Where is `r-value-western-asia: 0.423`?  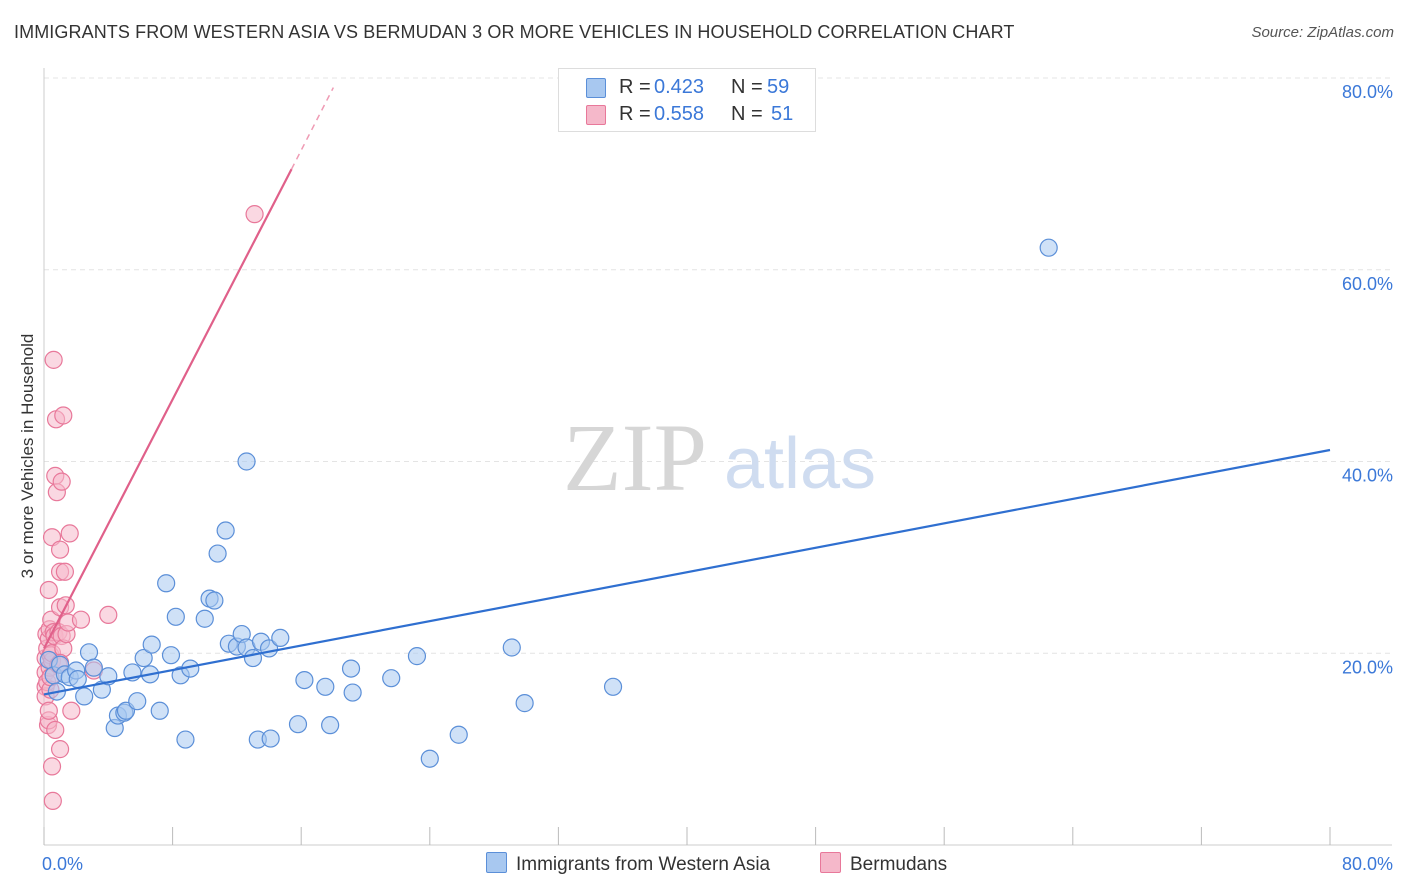
r-value-western-asia: 0.423 is located at coordinates (679, 87).